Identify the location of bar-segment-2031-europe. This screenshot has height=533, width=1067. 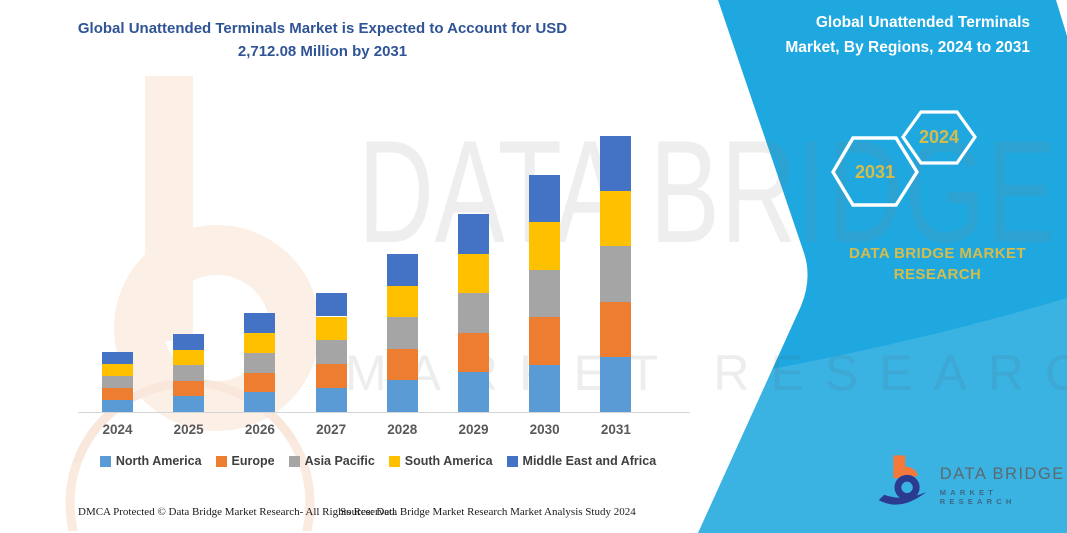
(616, 329).